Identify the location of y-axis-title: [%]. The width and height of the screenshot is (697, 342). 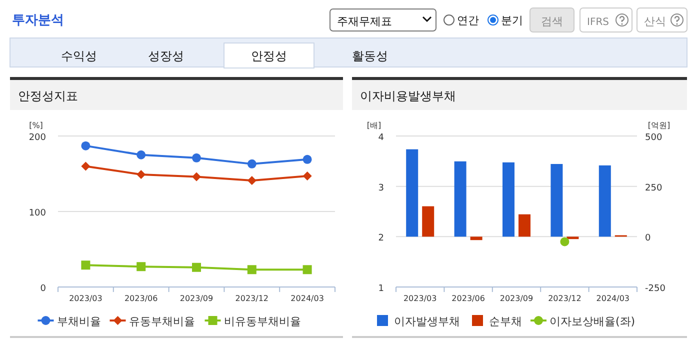
(36, 125).